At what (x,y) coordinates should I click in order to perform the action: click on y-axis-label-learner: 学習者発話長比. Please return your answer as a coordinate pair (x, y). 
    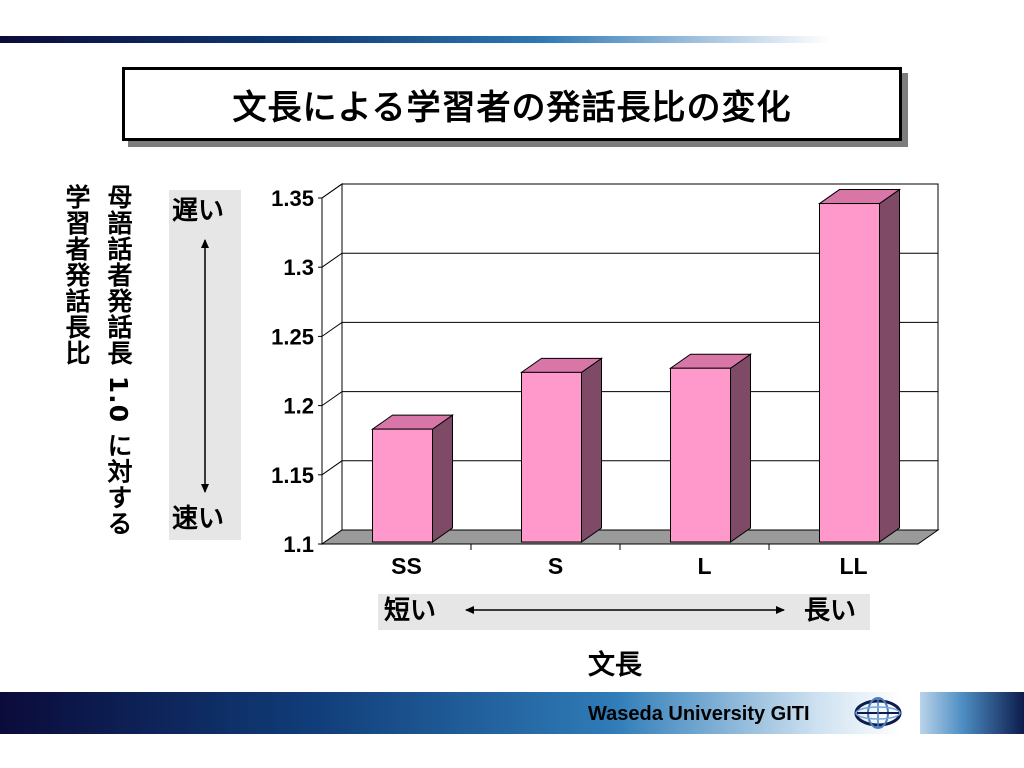
    Looking at the image, I should click on (76, 275).